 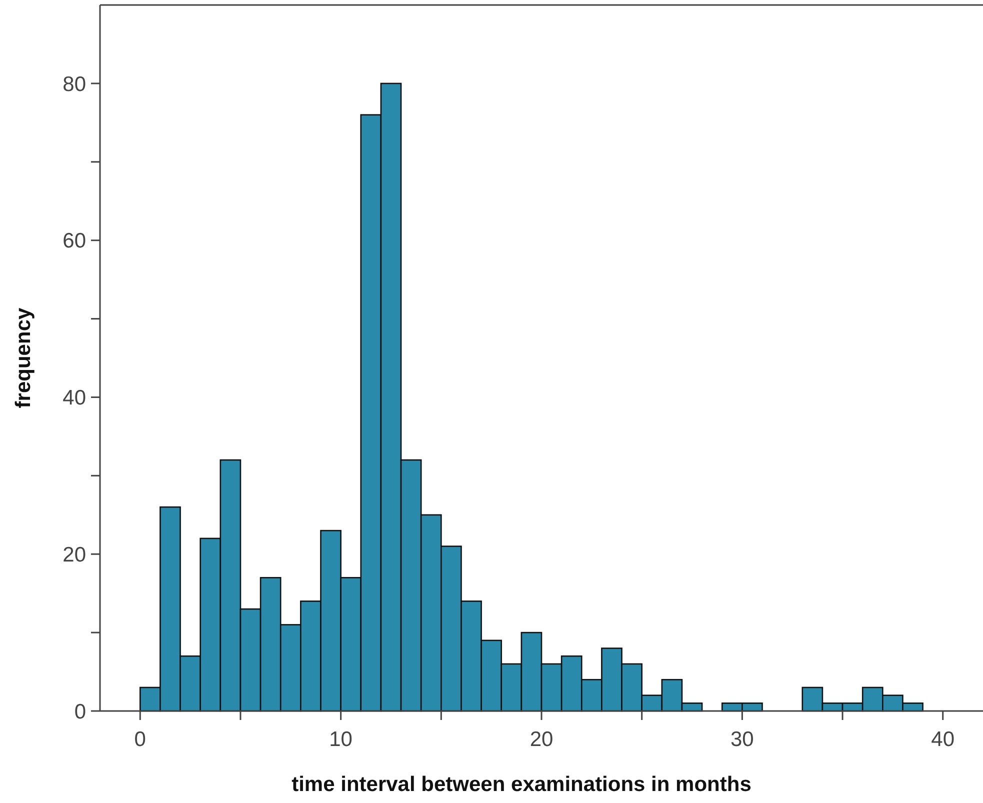 What do you see at coordinates (522, 784) in the screenshot?
I see `x-axis-title: time interval between examinations in months` at bounding box center [522, 784].